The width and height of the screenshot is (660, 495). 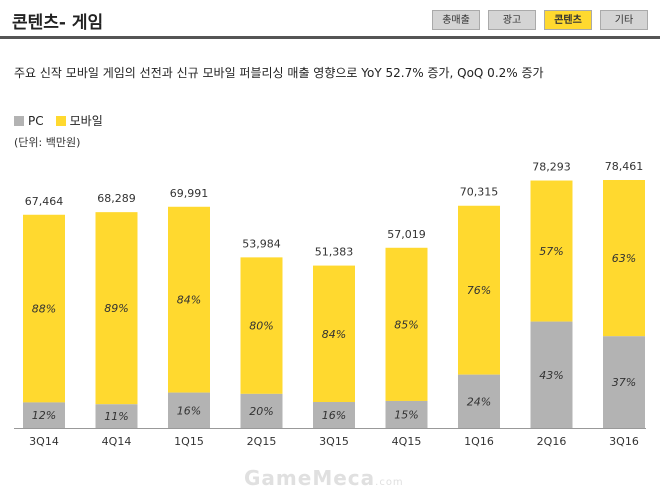 I want to click on x-tick-label-1Q15: 1Q15, so click(x=189, y=441).